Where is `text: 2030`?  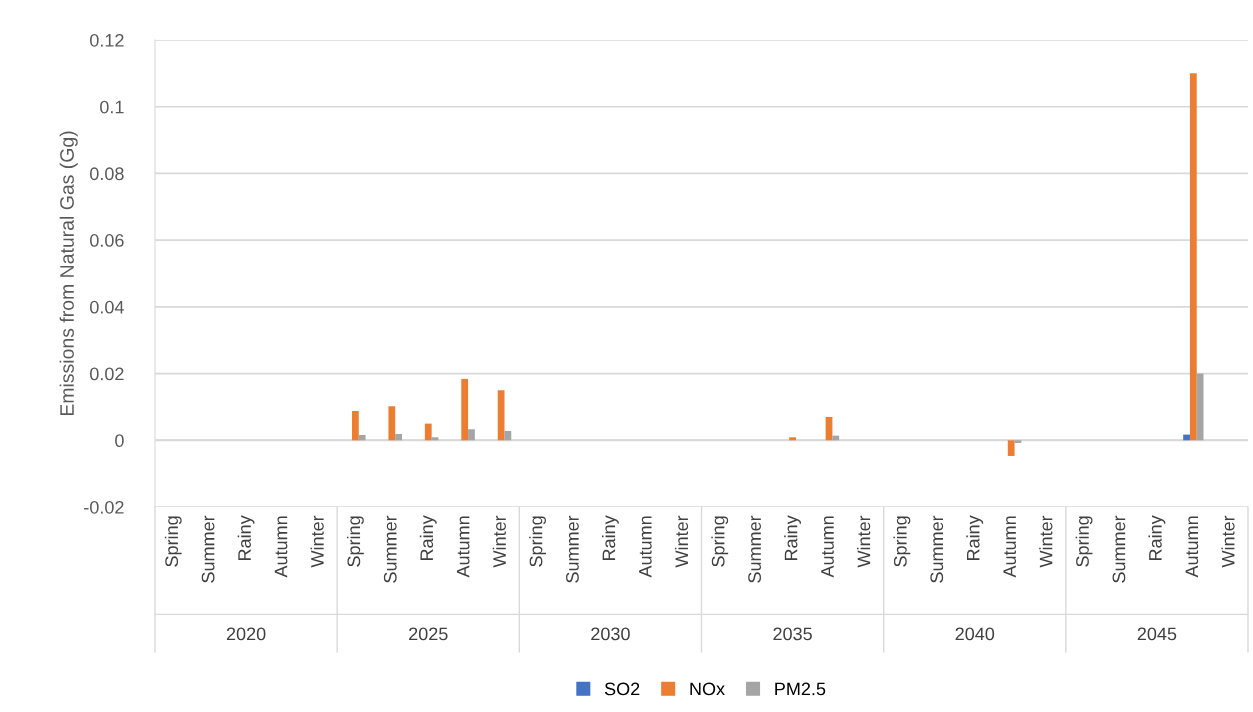
text: 2030 is located at coordinates (610, 634).